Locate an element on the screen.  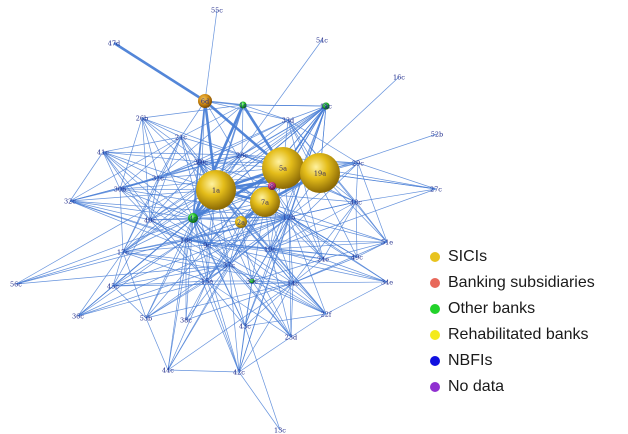
edge-6d-20c is located at coordinates (203, 131).